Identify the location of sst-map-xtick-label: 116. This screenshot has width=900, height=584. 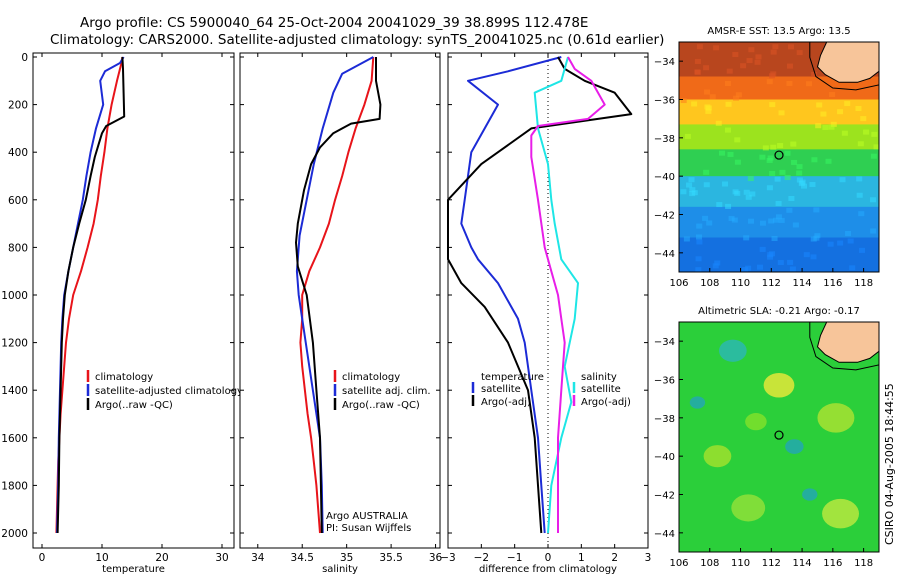
(832, 283).